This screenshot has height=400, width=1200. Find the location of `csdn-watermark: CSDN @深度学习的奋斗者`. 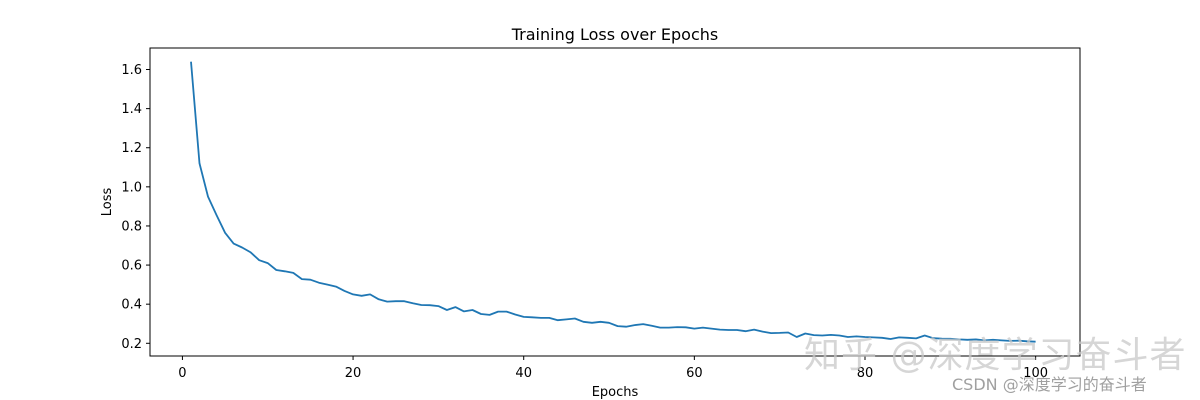

csdn-watermark: CSDN @深度学习的奋斗者 is located at coordinates (1049, 384).